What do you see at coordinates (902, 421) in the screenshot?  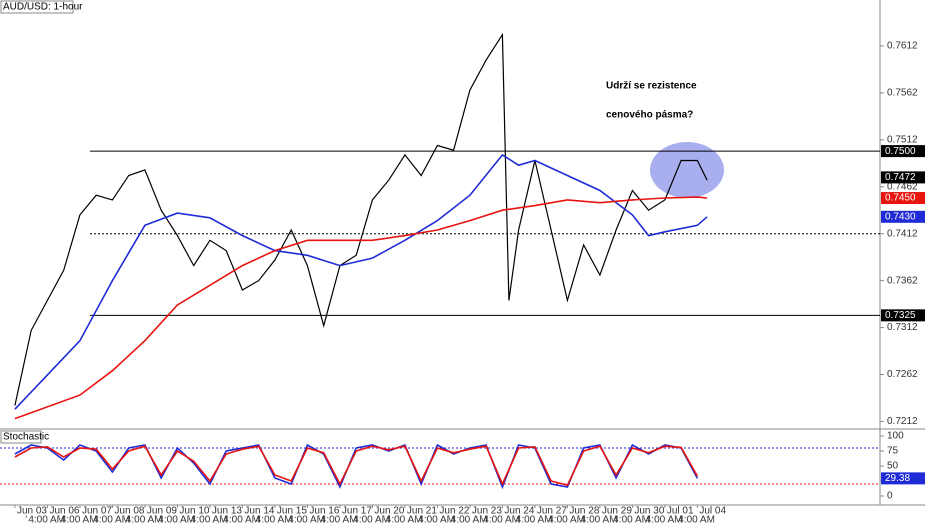 I see `y-tick-label: 0.7212` at bounding box center [902, 421].